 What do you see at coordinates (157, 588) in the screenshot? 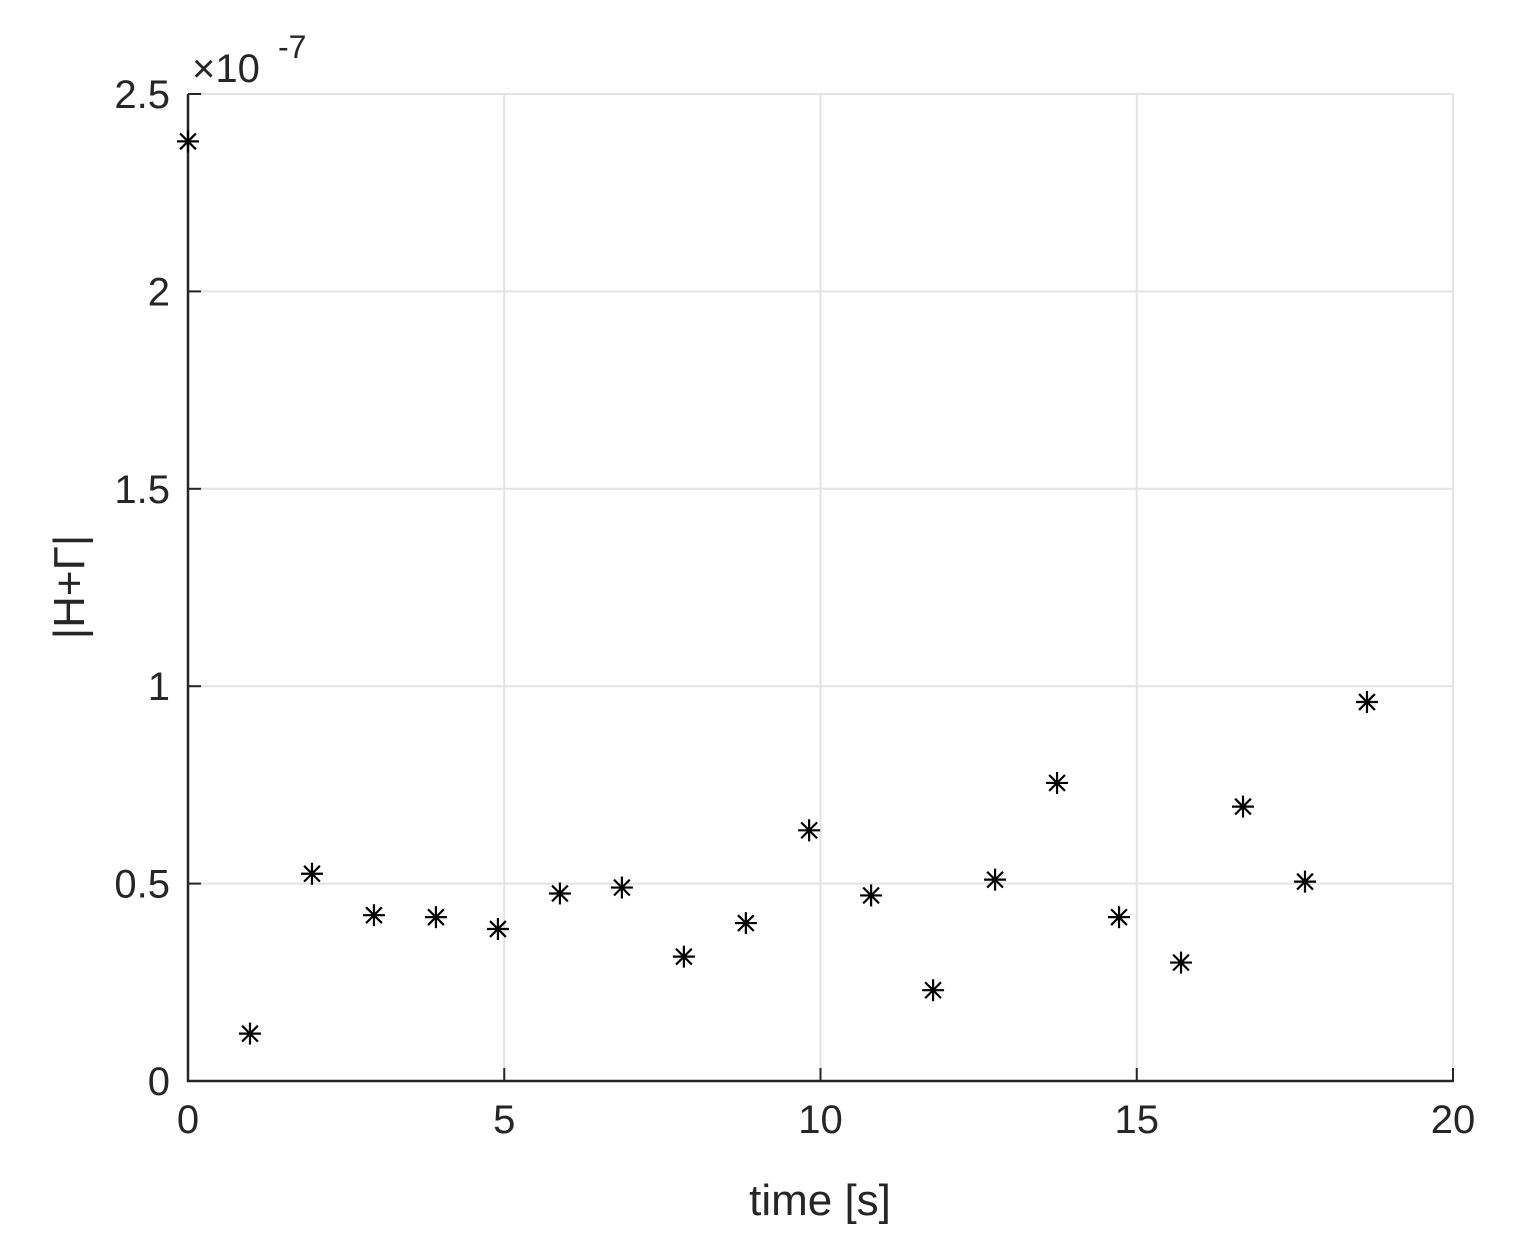
I see `y-axis-ticks: 0 0.5 1 1.5 2 2.5` at bounding box center [157, 588].